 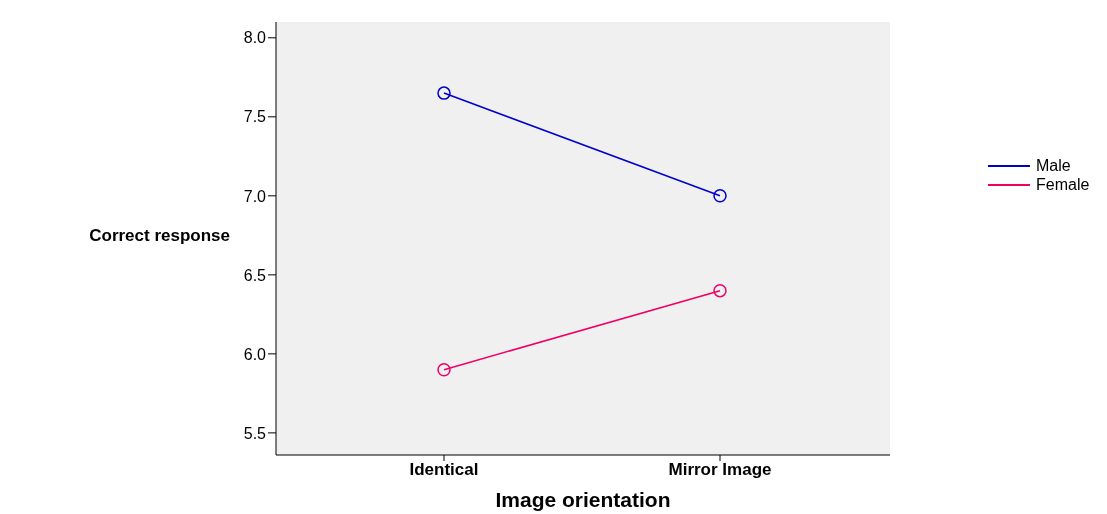 I want to click on x-axis-title: Image orientation, so click(x=583, y=500).